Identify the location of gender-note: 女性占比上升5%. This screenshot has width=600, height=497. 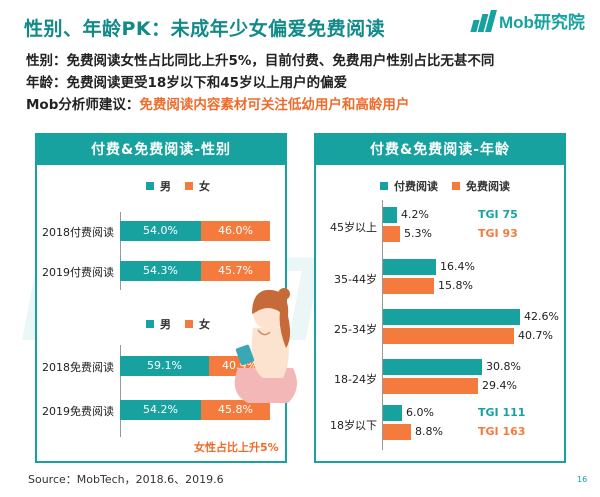
(236, 447).